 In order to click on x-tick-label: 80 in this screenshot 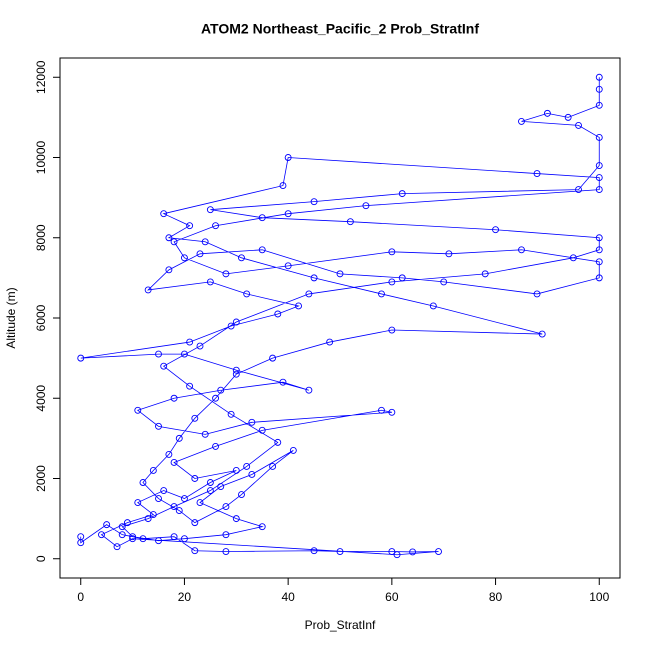, I will do `click(496, 597)`.